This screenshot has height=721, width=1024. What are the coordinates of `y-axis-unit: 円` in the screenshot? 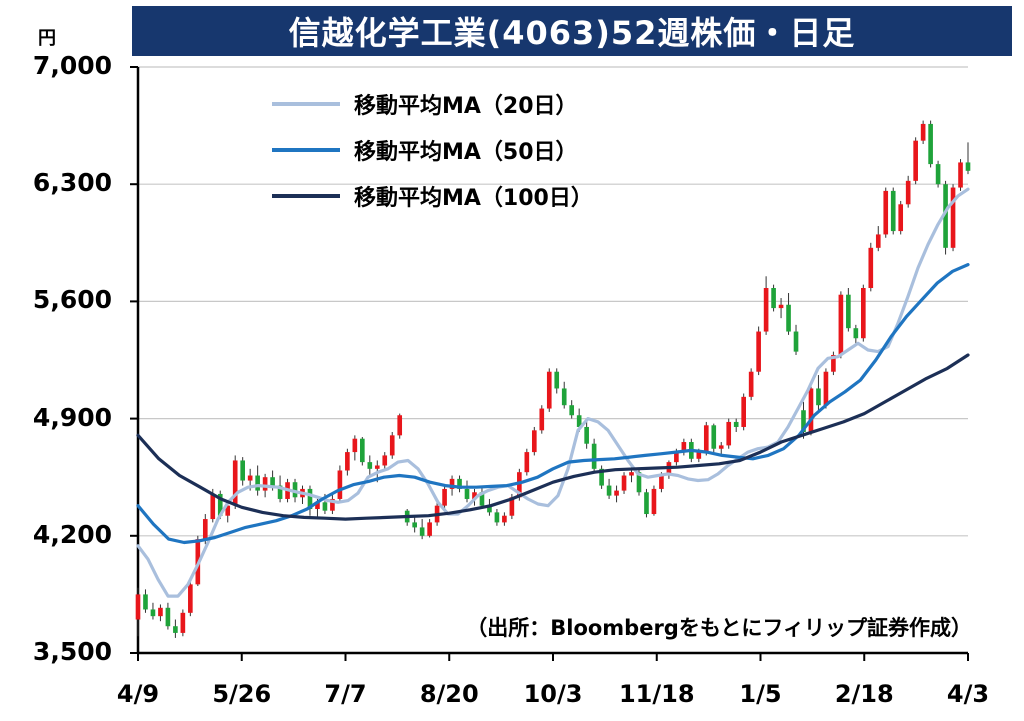 It's located at (47, 38).